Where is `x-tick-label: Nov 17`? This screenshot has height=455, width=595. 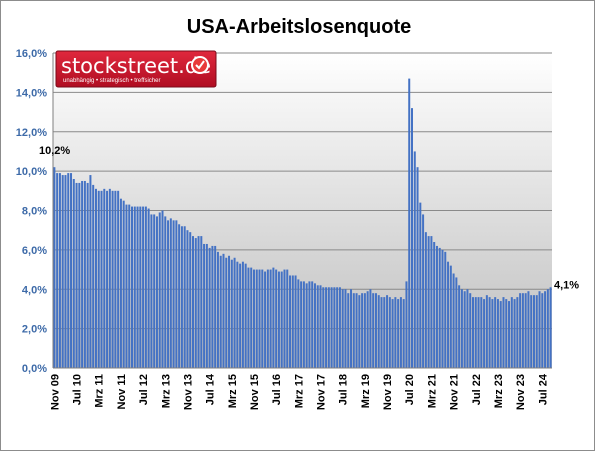 x-tick-label: Nov 17 is located at coordinates (322, 392).